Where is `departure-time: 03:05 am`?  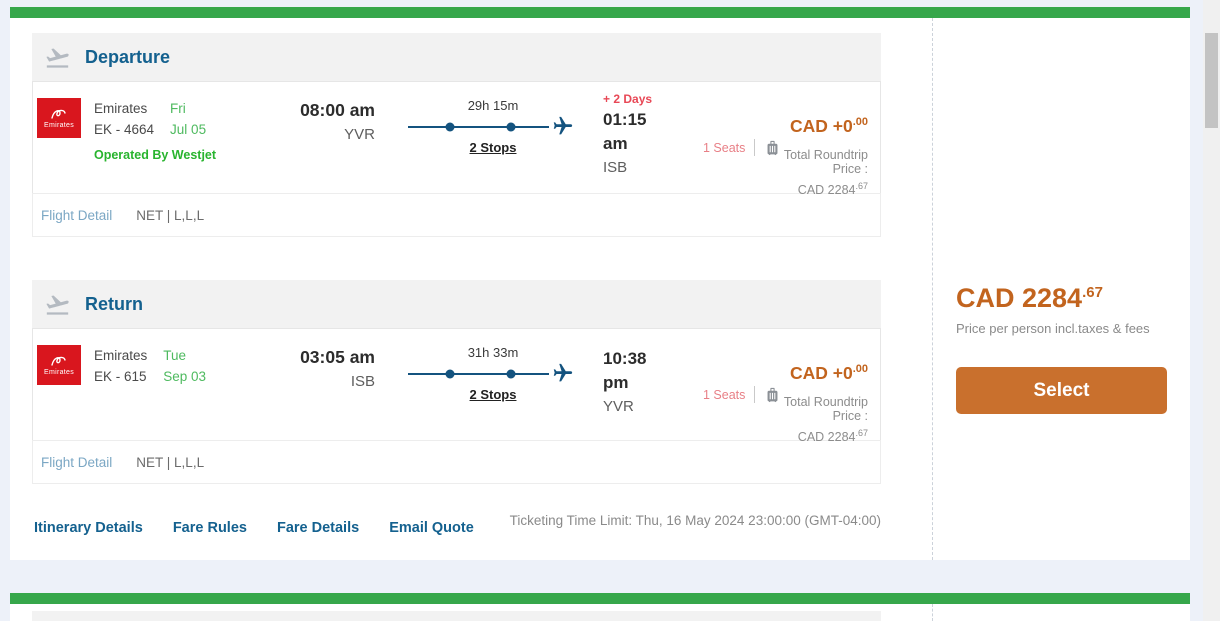 departure-time: 03:05 am is located at coordinates (337, 357).